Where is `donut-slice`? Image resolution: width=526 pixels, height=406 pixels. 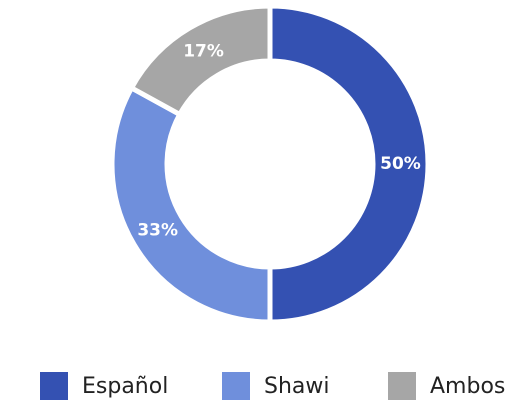
donut-slice is located at coordinates (200, 60).